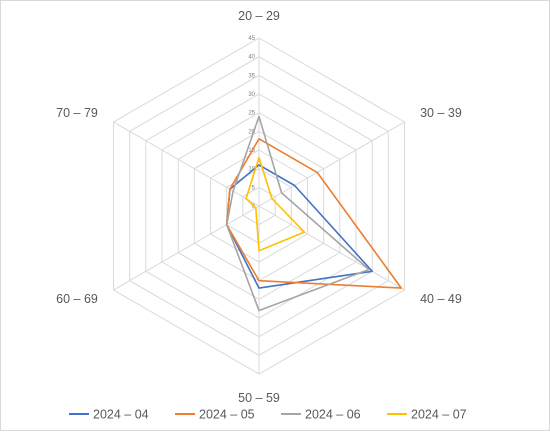 The width and height of the screenshot is (550, 435). What do you see at coordinates (77, 299) in the screenshot?
I see `category-label: 60 – 69` at bounding box center [77, 299].